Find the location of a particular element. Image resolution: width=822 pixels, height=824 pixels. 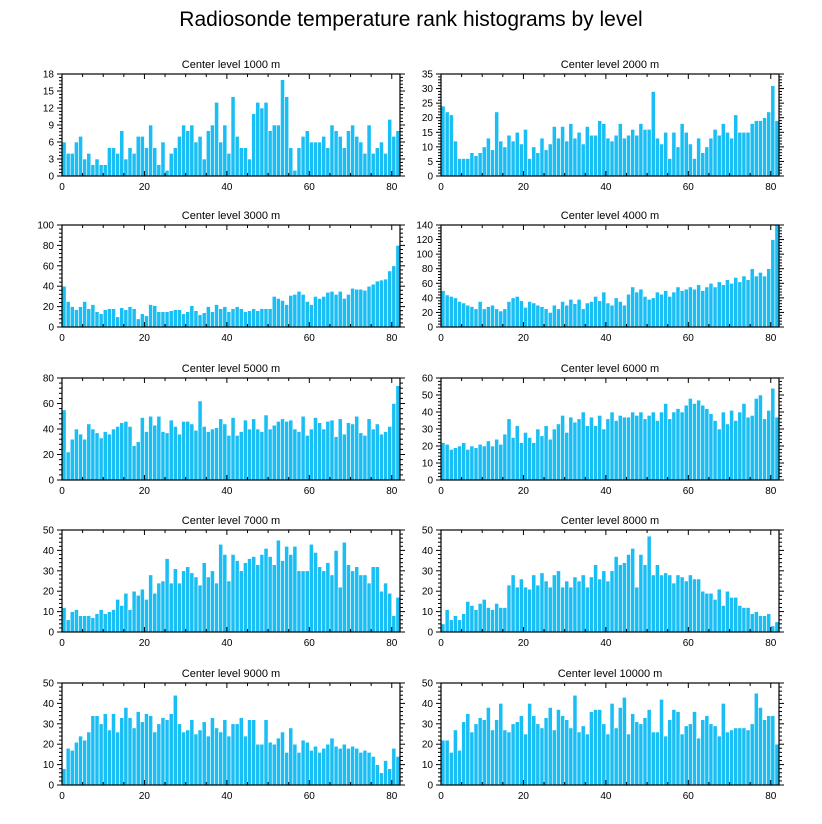

y-tick-label: 10 is located at coordinates (428, 464).